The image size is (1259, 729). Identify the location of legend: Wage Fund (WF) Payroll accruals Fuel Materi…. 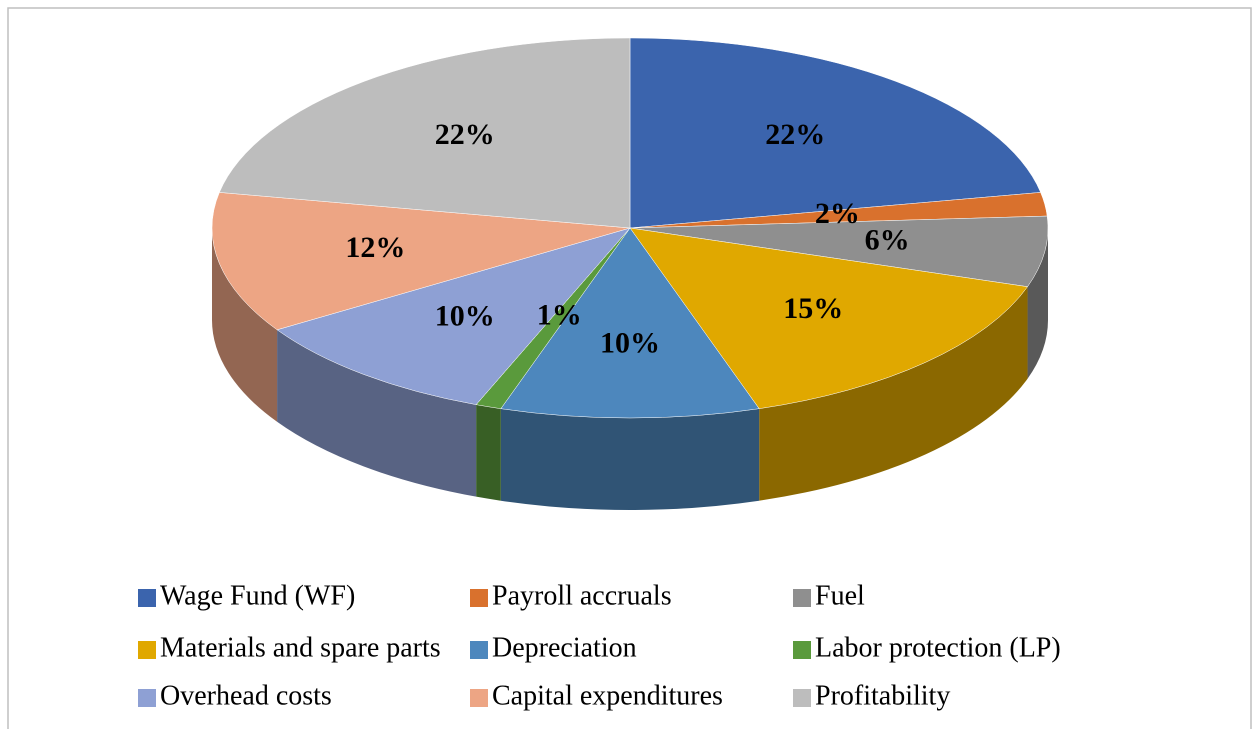
(599, 645).